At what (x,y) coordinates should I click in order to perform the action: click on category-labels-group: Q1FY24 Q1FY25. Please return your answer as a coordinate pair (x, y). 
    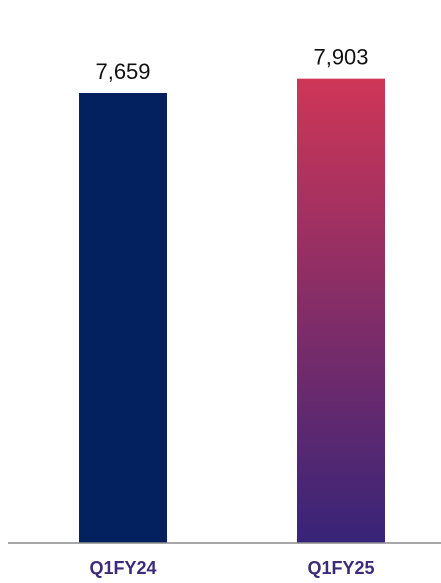
    Looking at the image, I should click on (231, 568).